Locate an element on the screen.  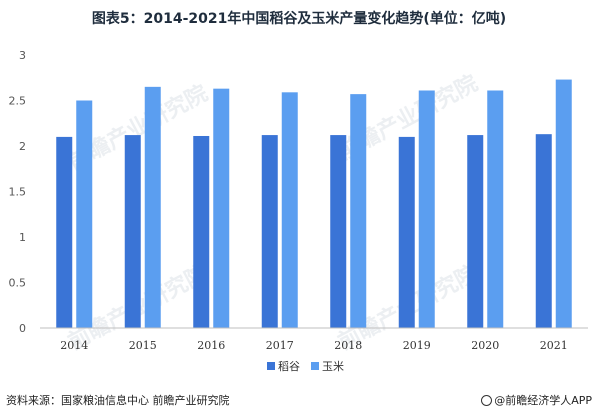
y-axis: 0 0.5 1 1.5 2 2.5 3 is located at coordinates (18, 192).